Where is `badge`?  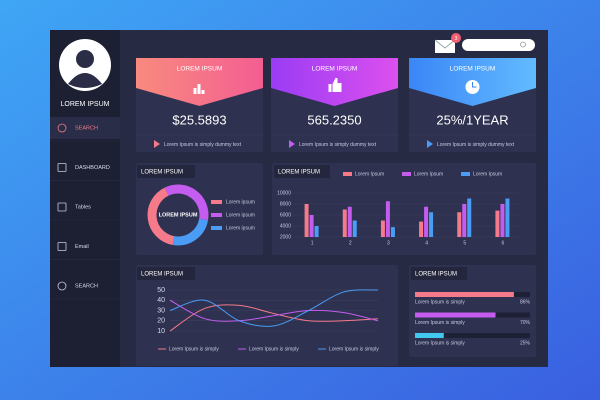 badge is located at coordinates (456, 38).